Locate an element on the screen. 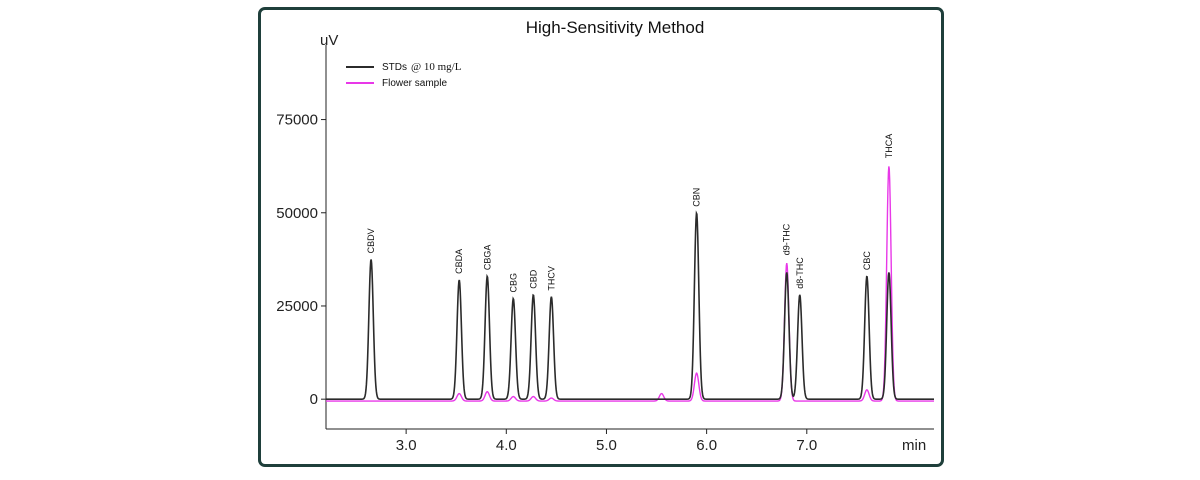 Image resolution: width=1200 pixels, height=480 pixels. peak-label: CBD is located at coordinates (533, 279).